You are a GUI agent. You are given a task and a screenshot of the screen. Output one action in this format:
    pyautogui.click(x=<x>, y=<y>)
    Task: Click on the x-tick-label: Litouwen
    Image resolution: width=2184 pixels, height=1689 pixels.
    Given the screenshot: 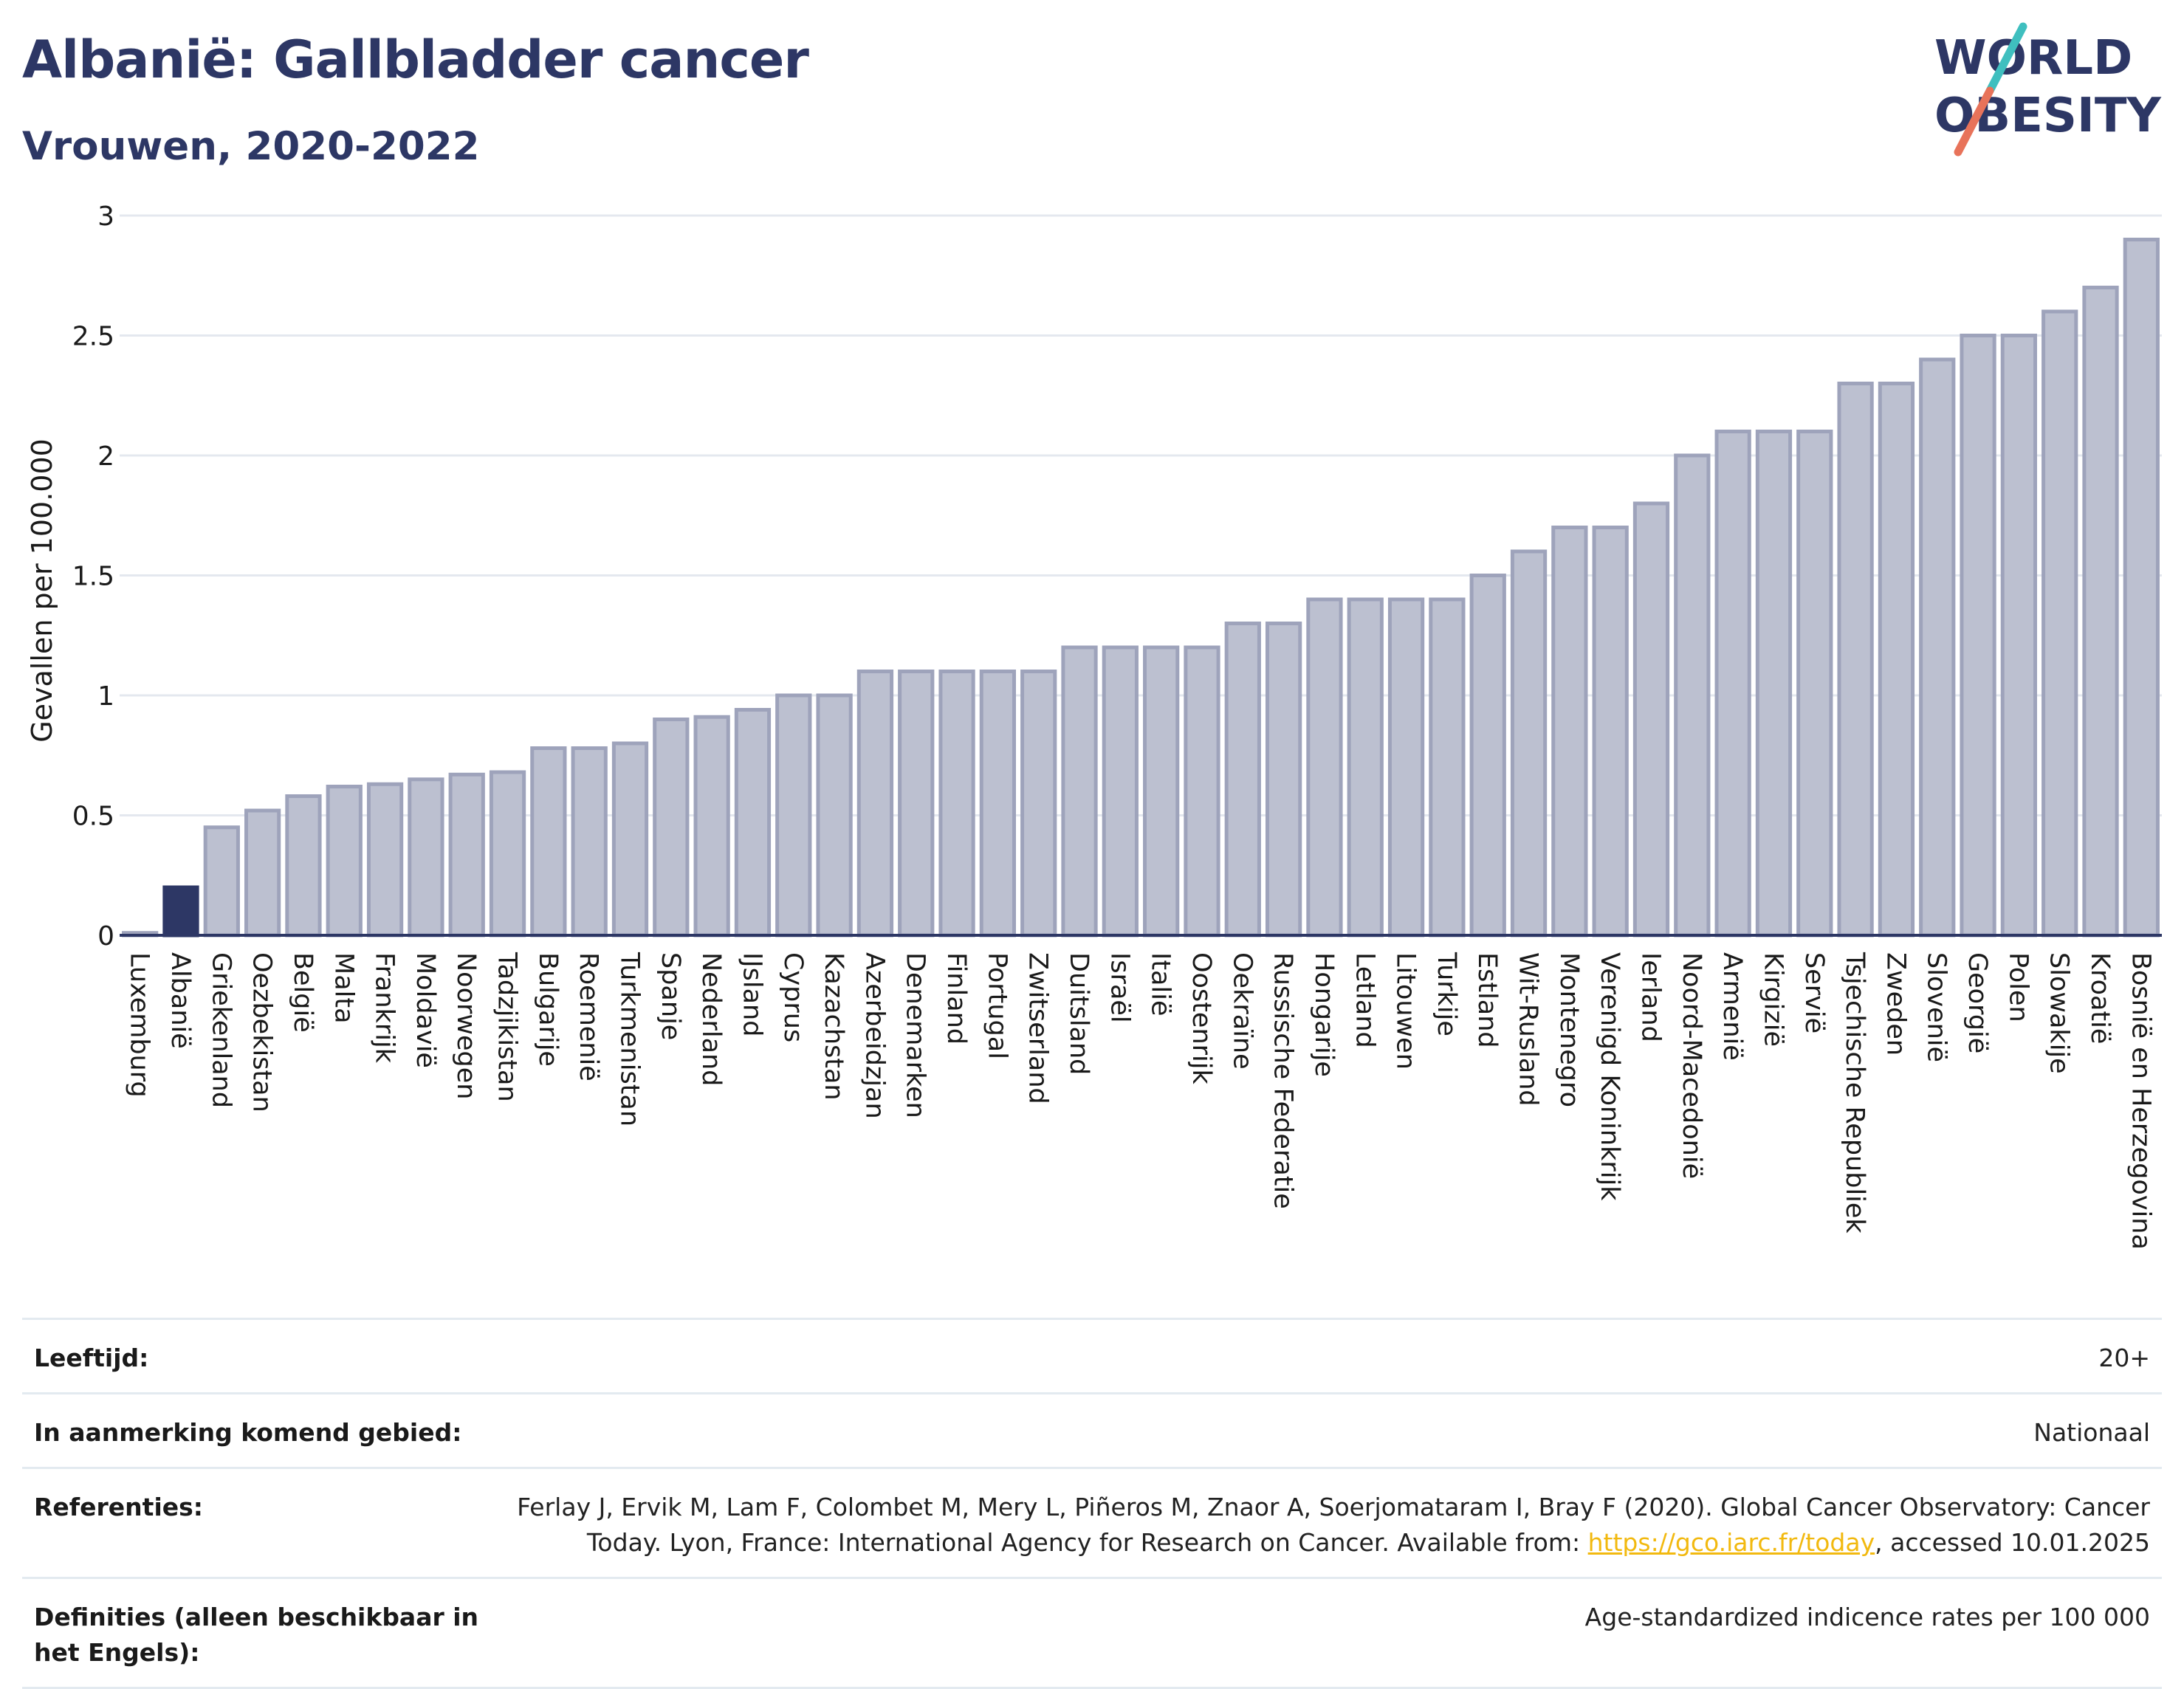 What is the action you would take?
    pyautogui.click(x=1406, y=1011)
    